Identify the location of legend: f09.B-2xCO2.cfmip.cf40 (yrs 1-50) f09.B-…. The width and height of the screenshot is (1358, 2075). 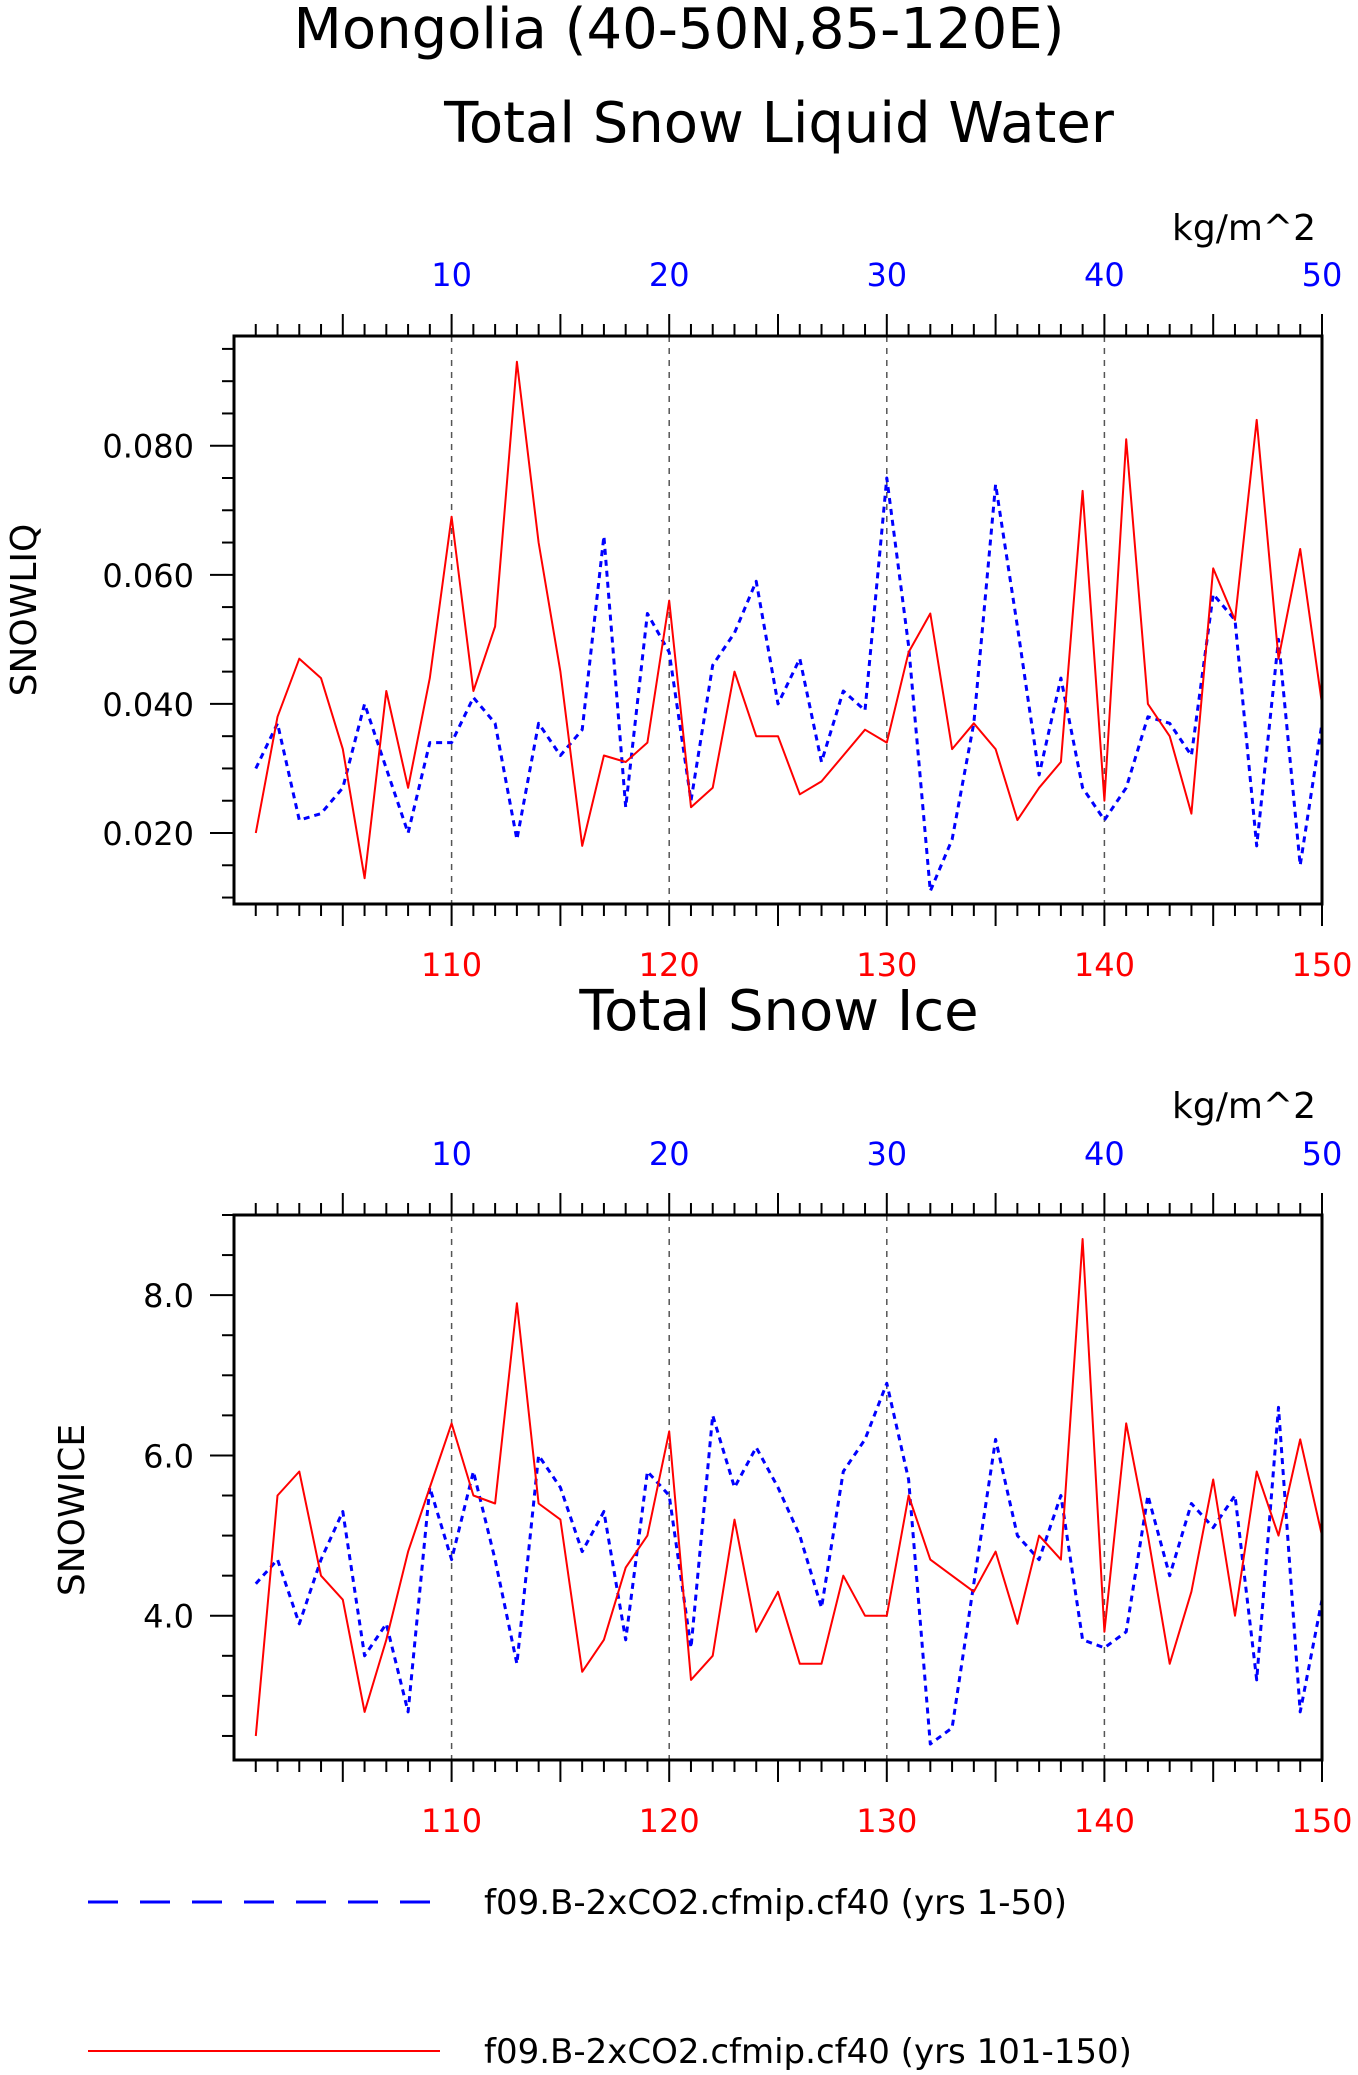
(610, 1977).